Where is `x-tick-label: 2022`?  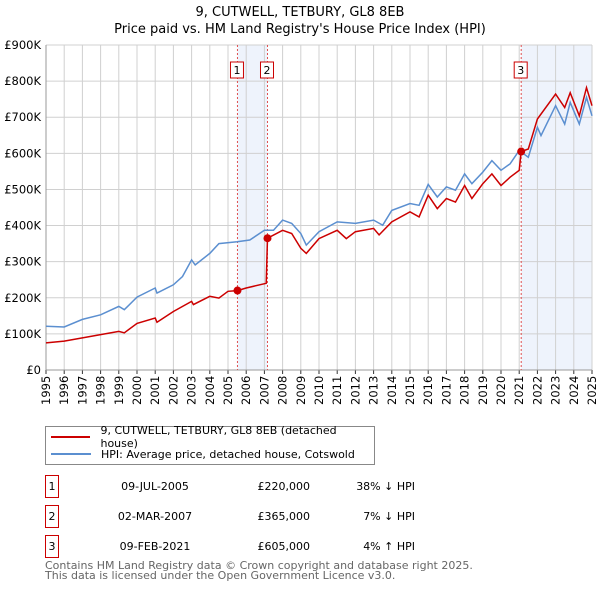
x-tick-label: 2022 is located at coordinates (537, 390).